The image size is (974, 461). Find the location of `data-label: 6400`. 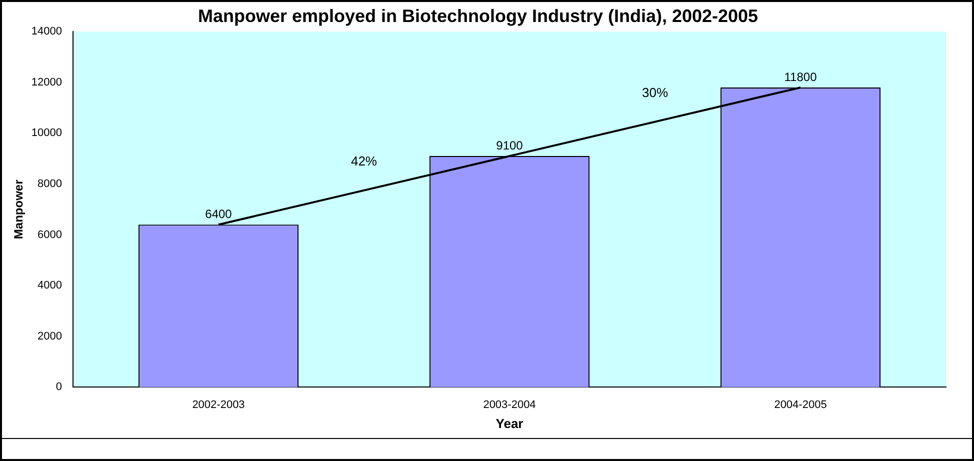

data-label: 6400 is located at coordinates (218, 213).